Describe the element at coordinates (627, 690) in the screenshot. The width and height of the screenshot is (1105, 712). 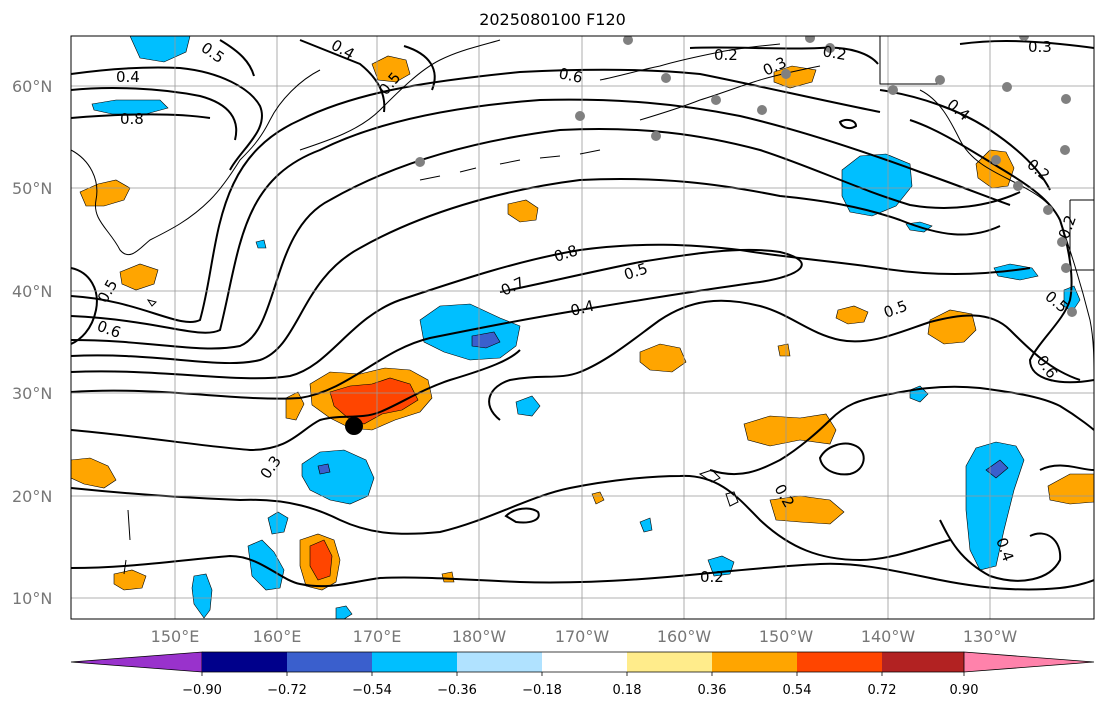
I see `colorbar-tick-label: 0.18` at that location.